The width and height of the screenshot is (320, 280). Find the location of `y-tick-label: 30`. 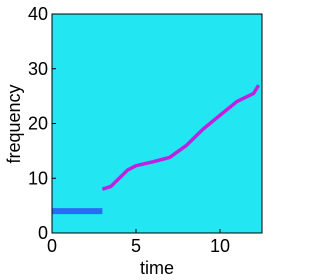

y-tick-label: 30 is located at coordinates (38, 69).